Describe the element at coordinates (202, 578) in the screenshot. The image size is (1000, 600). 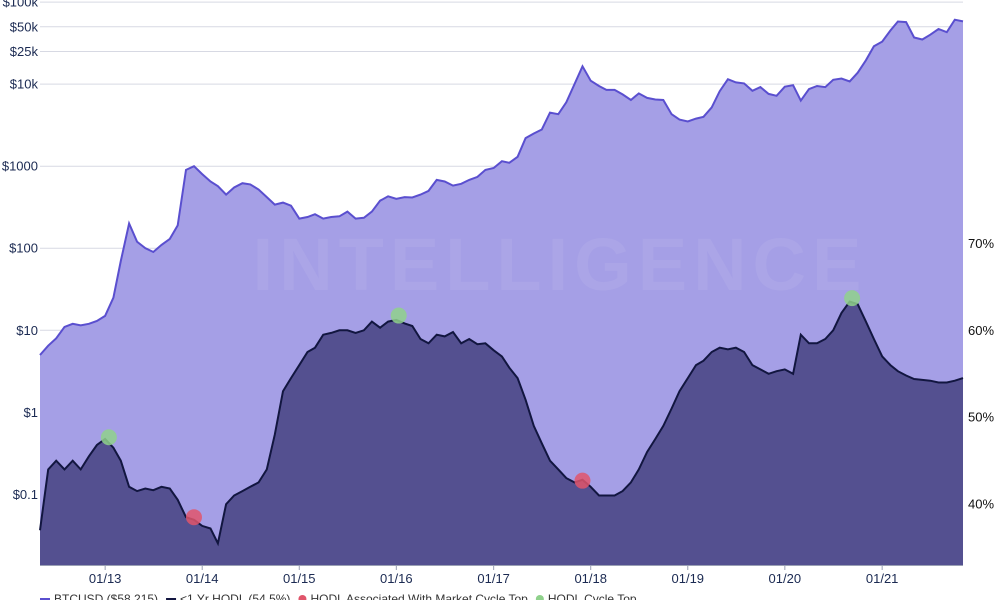
I see `x-tick-label: 01/14` at that location.